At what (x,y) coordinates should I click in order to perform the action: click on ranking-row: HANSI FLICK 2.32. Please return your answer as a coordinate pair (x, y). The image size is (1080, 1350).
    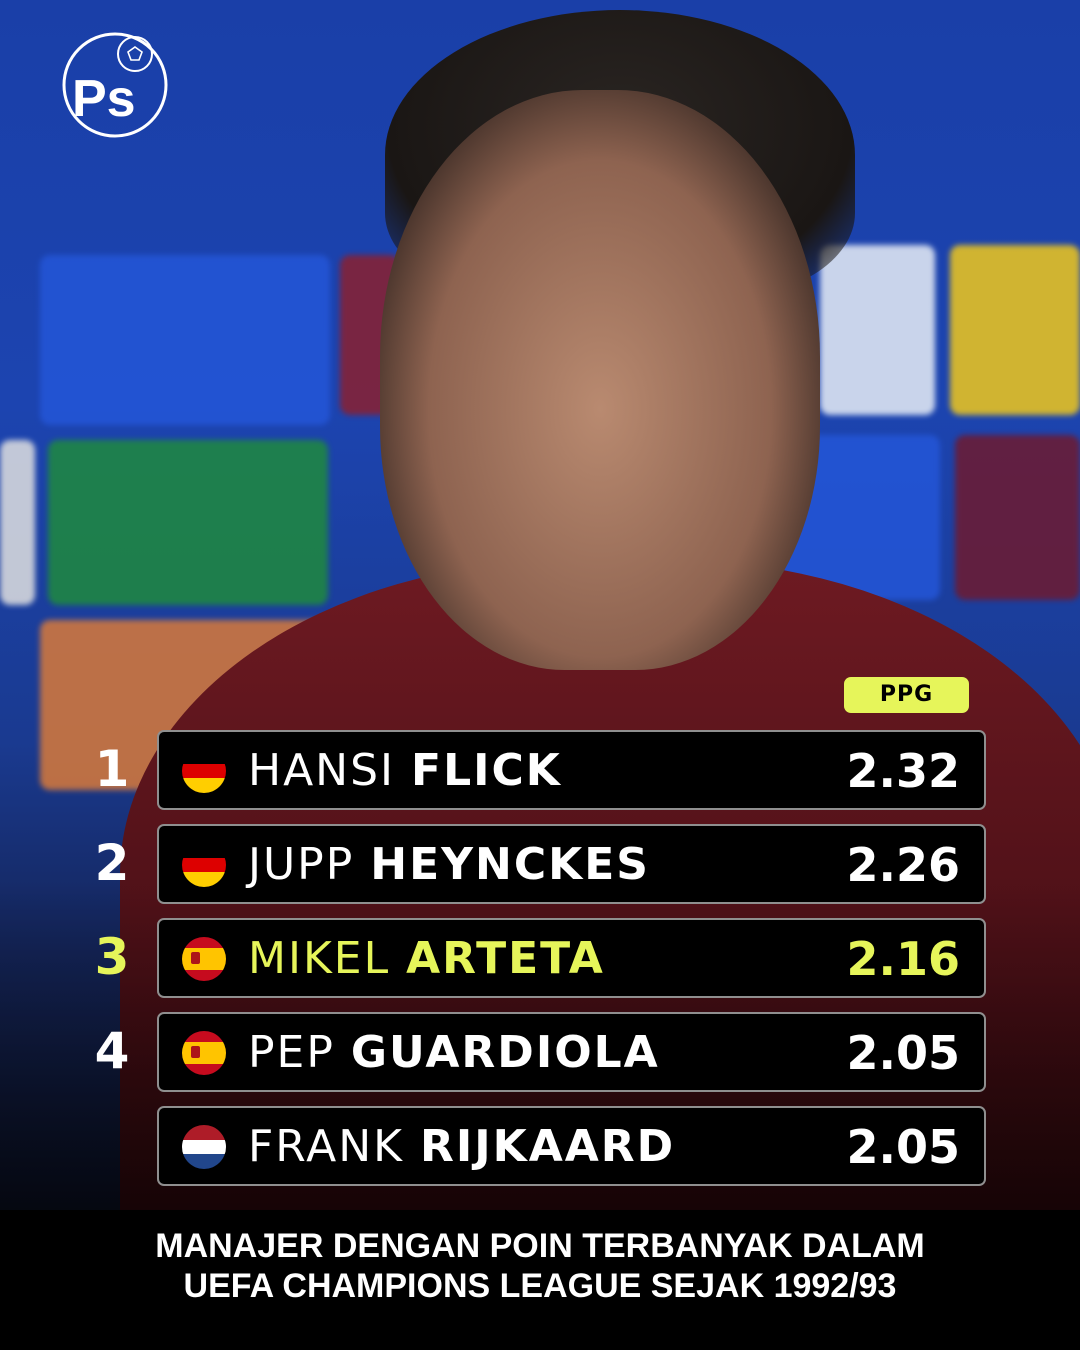
    Looking at the image, I should click on (571, 770).